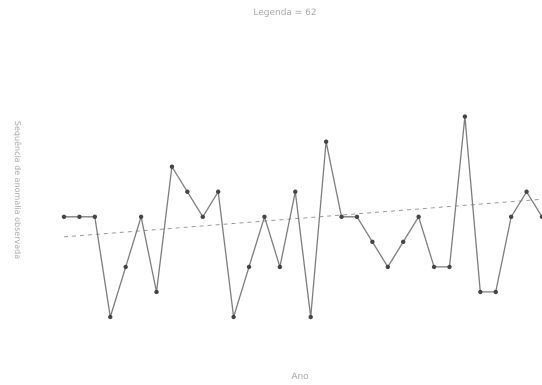  I want to click on y-axis-label: Sequência de anomalia observada, so click(18, 190).